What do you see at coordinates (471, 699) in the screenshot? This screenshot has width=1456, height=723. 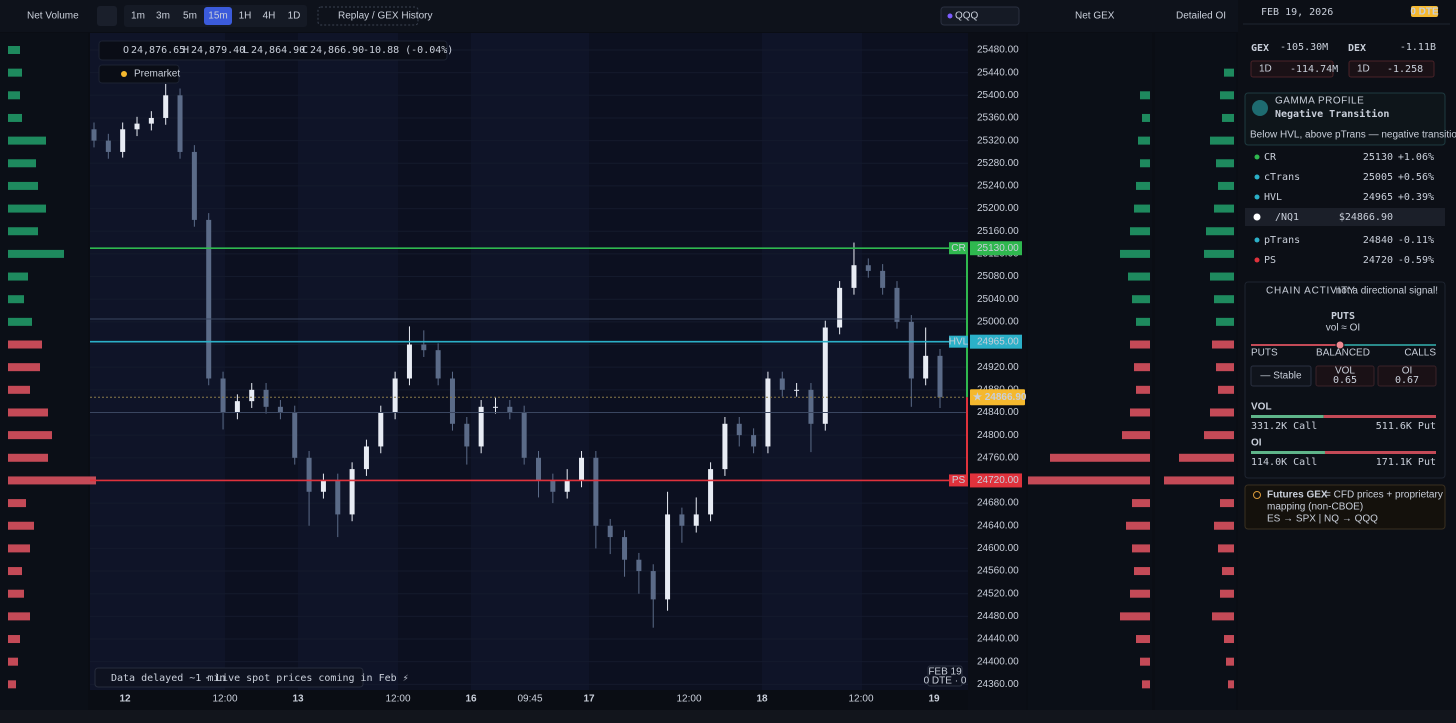 I see `x-tick-label: 16` at bounding box center [471, 699].